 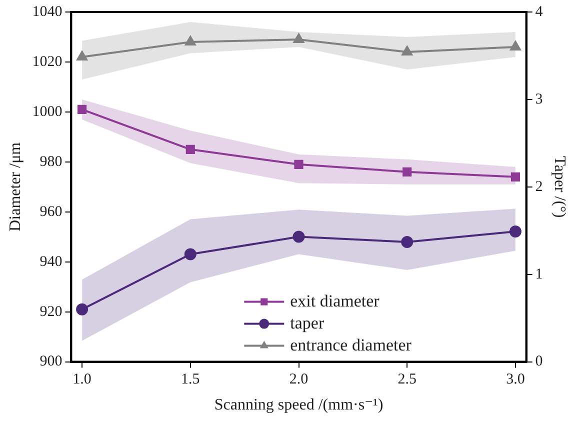 I want to click on y-tick-label: 900, so click(x=51, y=362).